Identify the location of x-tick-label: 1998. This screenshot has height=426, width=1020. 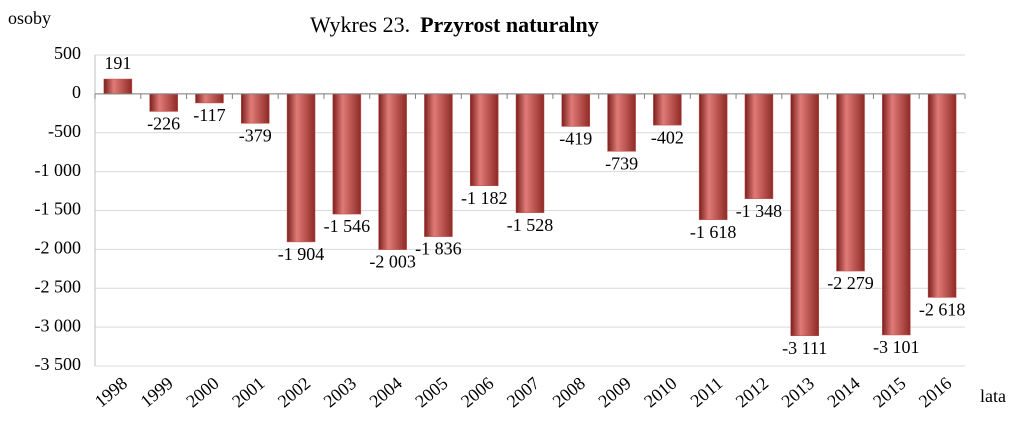
(111, 392).